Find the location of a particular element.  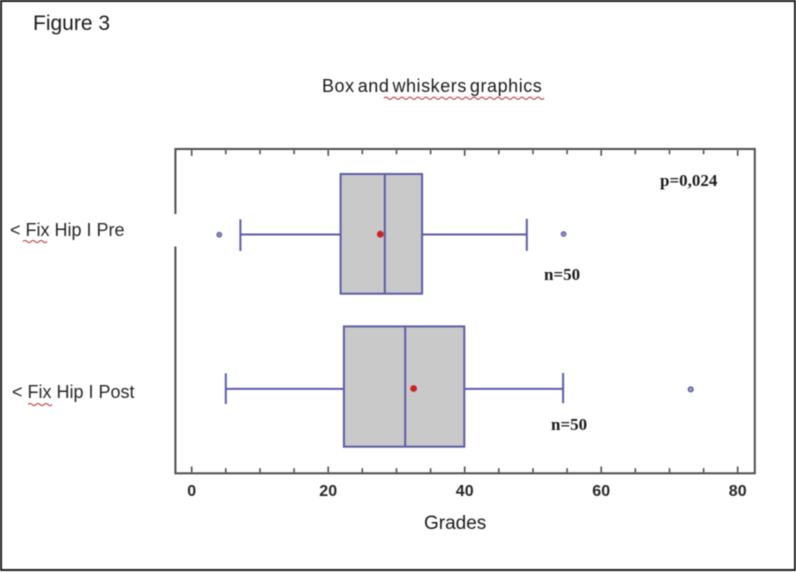

svg-text: 40 is located at coordinates (465, 491).